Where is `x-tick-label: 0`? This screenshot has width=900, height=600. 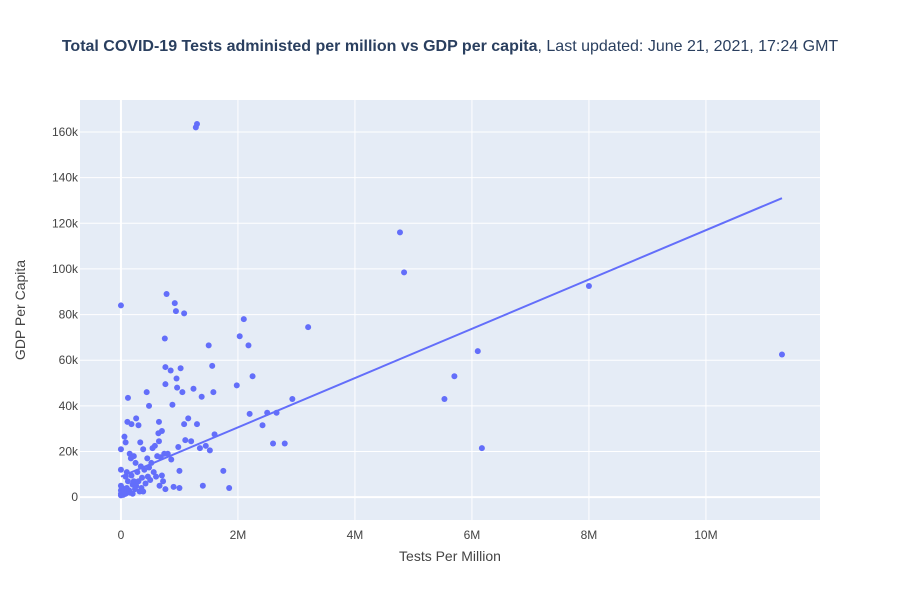 x-tick-label: 0 is located at coordinates (121, 535).